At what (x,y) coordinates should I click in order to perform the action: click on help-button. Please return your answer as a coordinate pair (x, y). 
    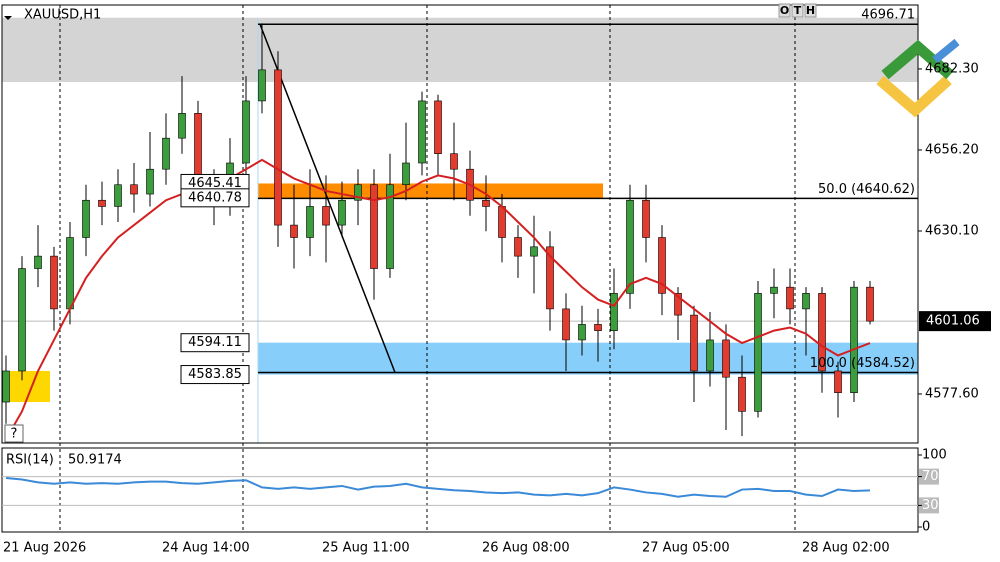
    Looking at the image, I should click on (14, 433).